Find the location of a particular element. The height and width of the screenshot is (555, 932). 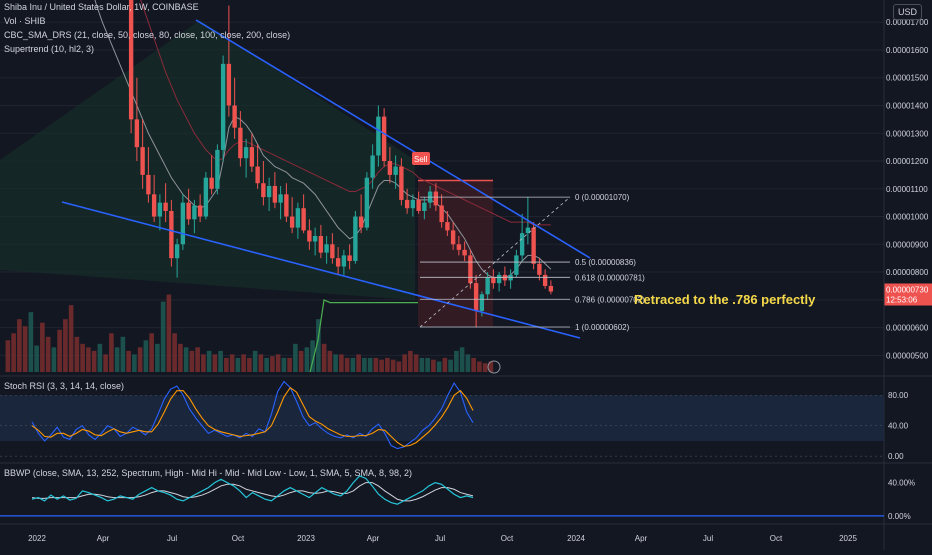

sell-signal-label: Sell is located at coordinates (421, 159).